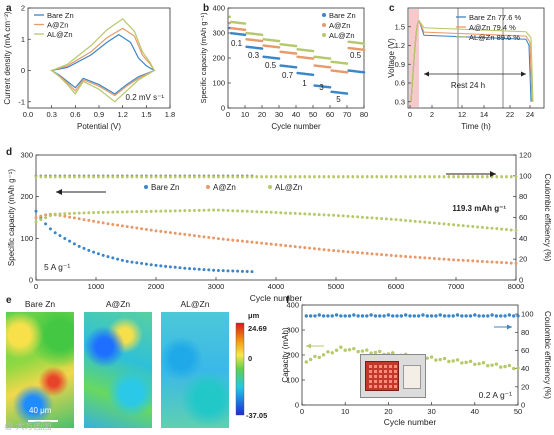 The image size is (554, 435). I want to click on plot-d-y-tick-label: 0, so click(31, 280).